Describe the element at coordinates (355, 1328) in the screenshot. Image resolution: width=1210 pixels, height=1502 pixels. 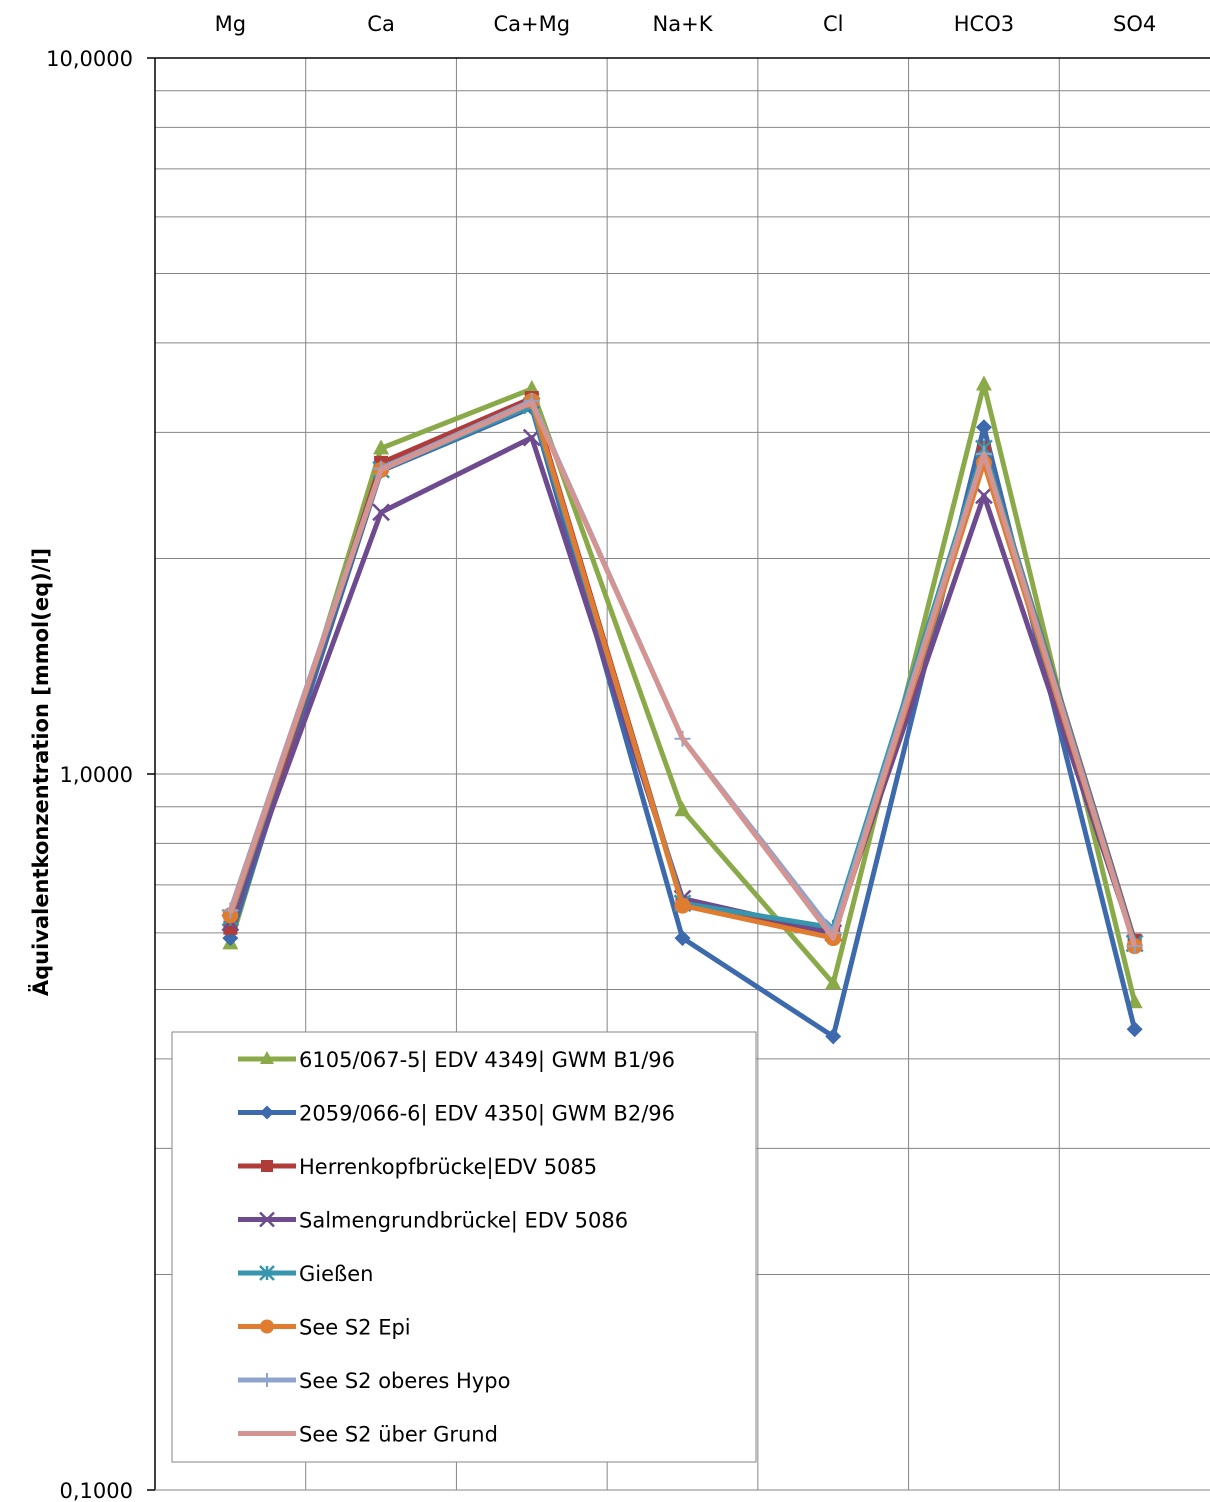
I see `legend-label: See S2 Epi` at that location.